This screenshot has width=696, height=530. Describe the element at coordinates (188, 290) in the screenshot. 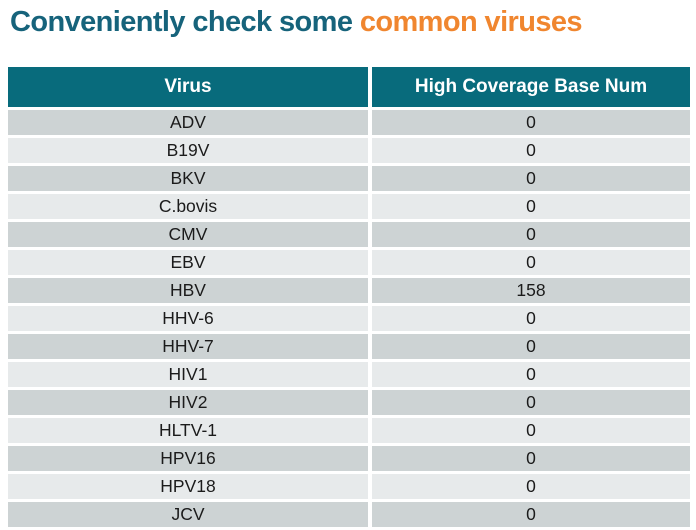

I see `virus-name-cell: HBV` at that location.